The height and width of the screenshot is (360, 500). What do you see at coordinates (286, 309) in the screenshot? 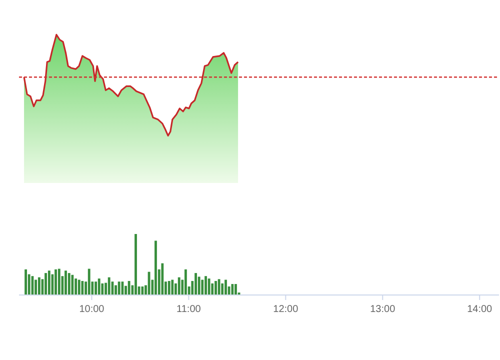
I see `x-tick-label: 12:00` at bounding box center [286, 309].